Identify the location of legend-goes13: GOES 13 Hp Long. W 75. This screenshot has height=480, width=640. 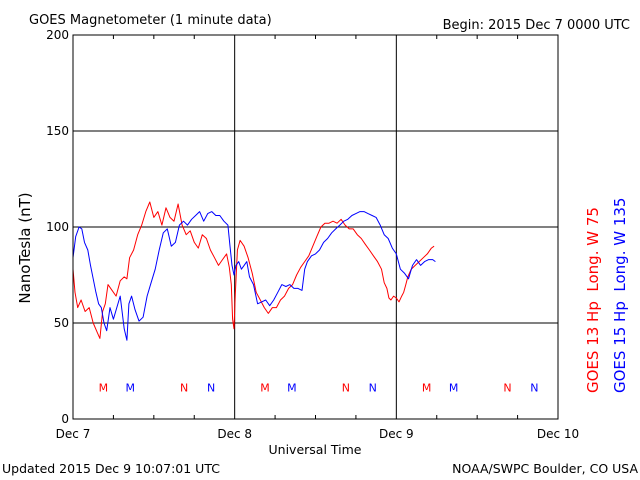
(593, 300).